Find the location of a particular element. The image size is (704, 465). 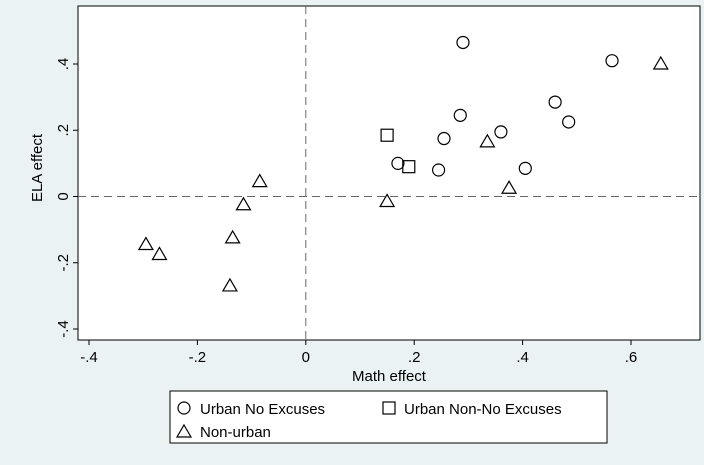

x-axis-title: Math effect is located at coordinates (389, 376).